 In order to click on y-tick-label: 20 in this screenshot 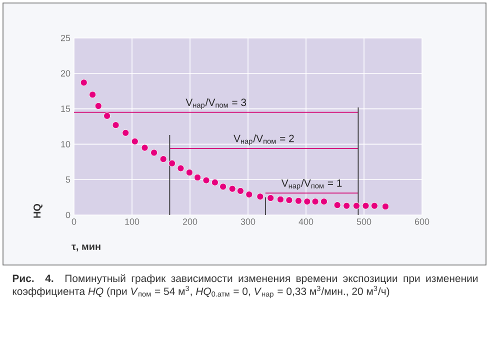, I will do `click(65, 73)`.